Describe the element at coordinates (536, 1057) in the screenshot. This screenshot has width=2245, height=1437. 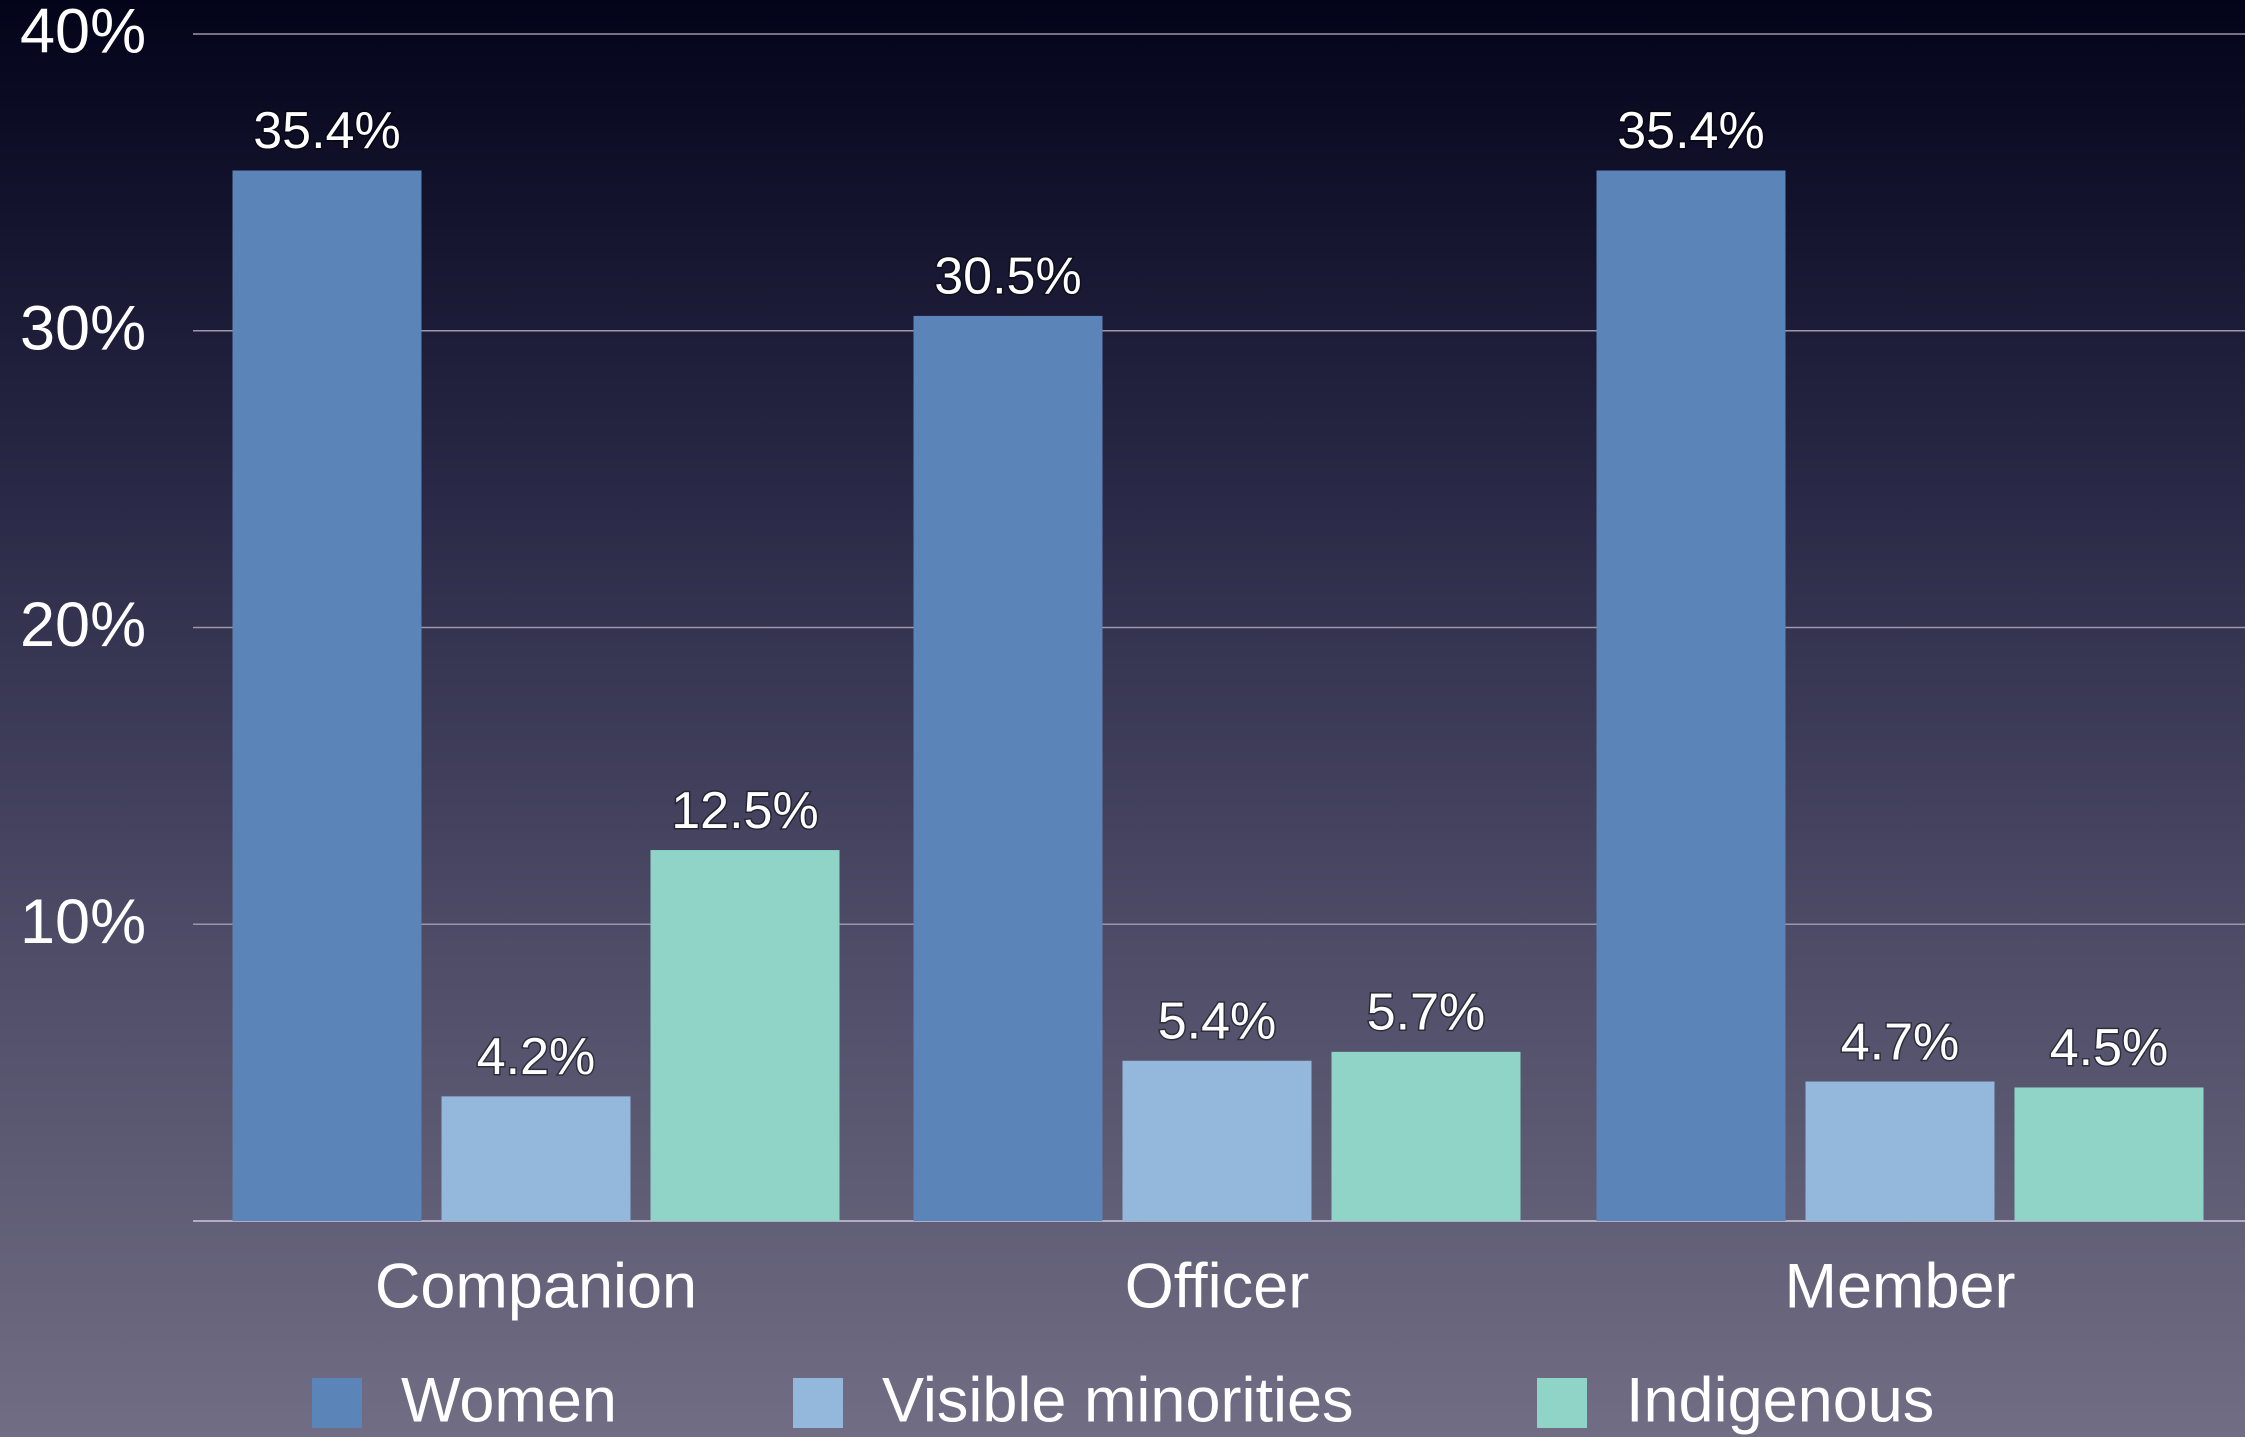
I see `value-label: 4.2%` at that location.